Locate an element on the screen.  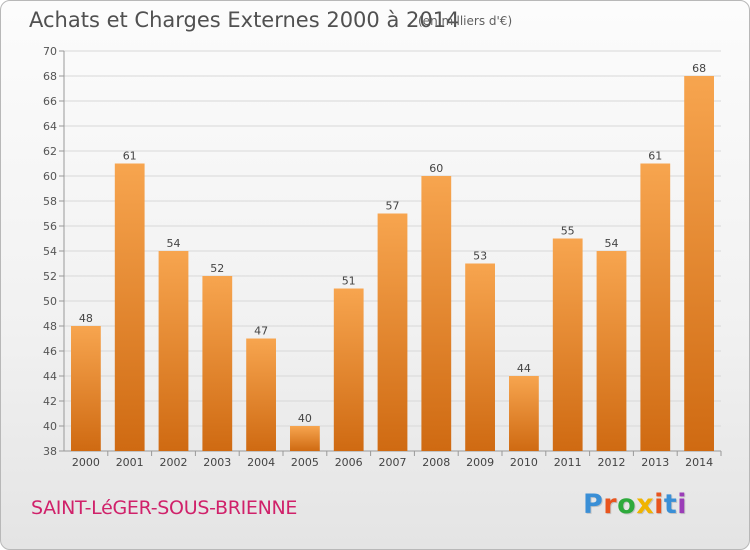
y-tick-label-56: 56 is located at coordinates (50, 226).